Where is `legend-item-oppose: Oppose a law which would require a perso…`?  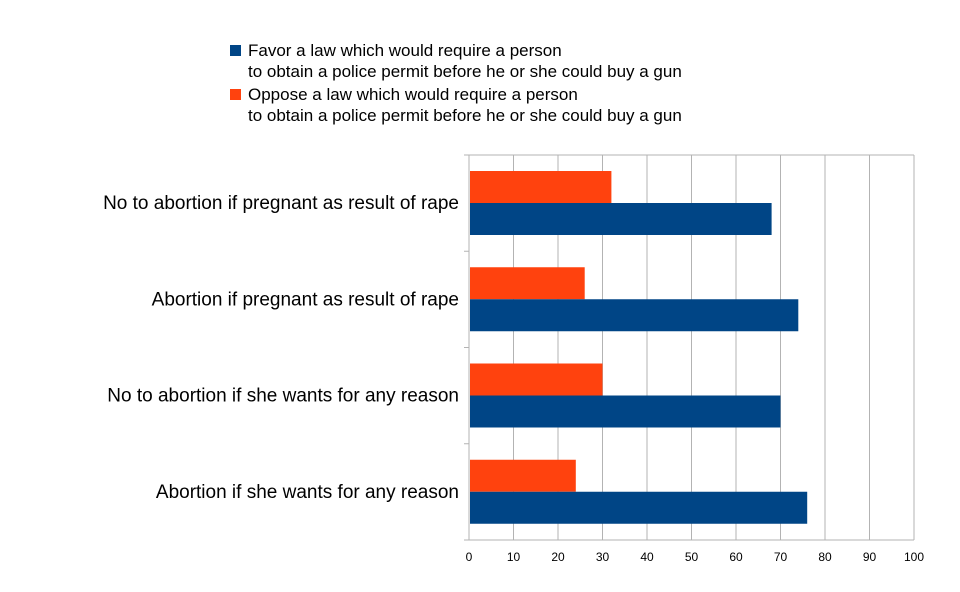 legend-item-oppose: Oppose a law which would require a perso… is located at coordinates (510, 105).